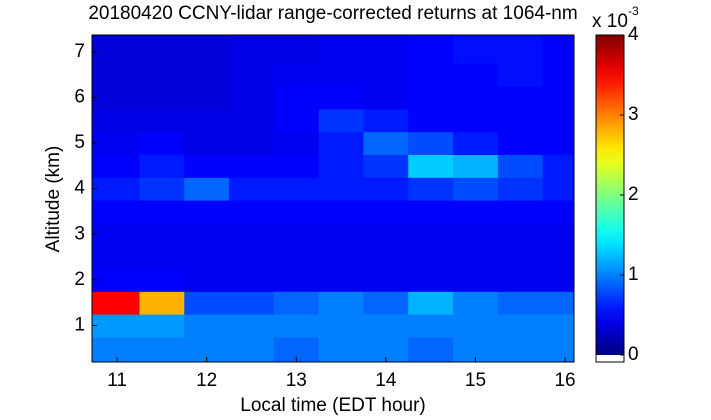 This screenshot has width=711, height=420. Describe the element at coordinates (79, 142) in the screenshot. I see `y-tick-label: 5` at that location.